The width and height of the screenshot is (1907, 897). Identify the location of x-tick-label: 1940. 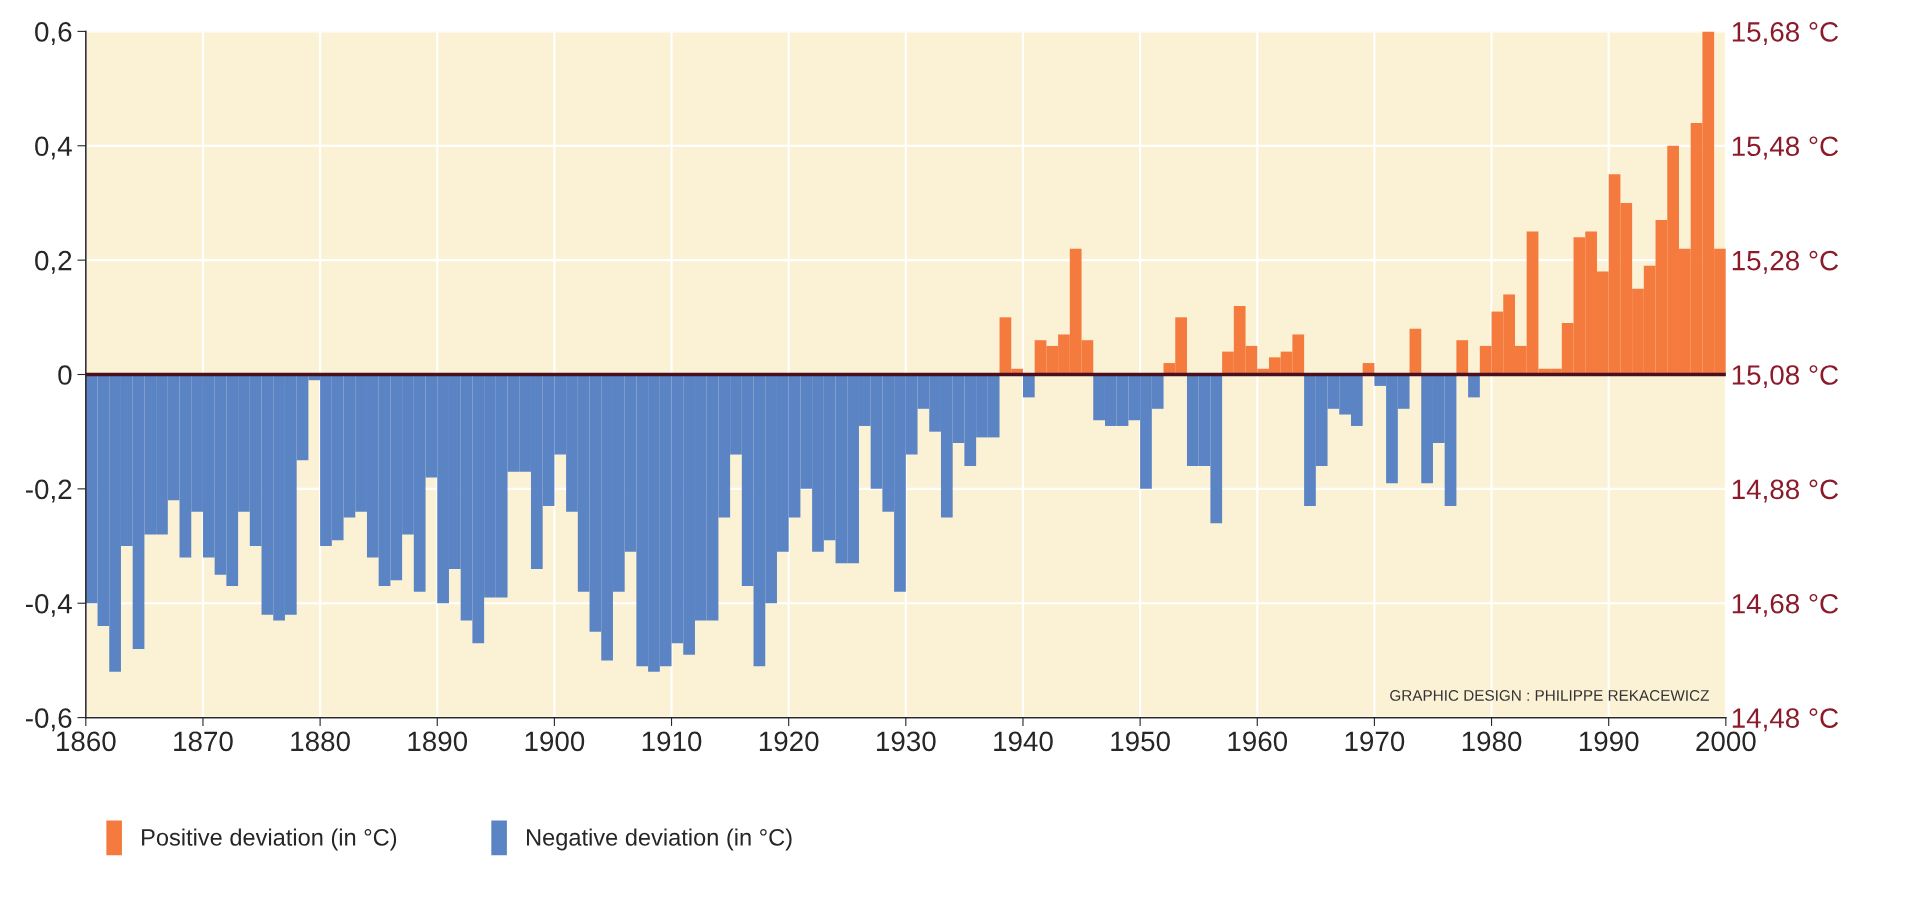
(1023, 741).